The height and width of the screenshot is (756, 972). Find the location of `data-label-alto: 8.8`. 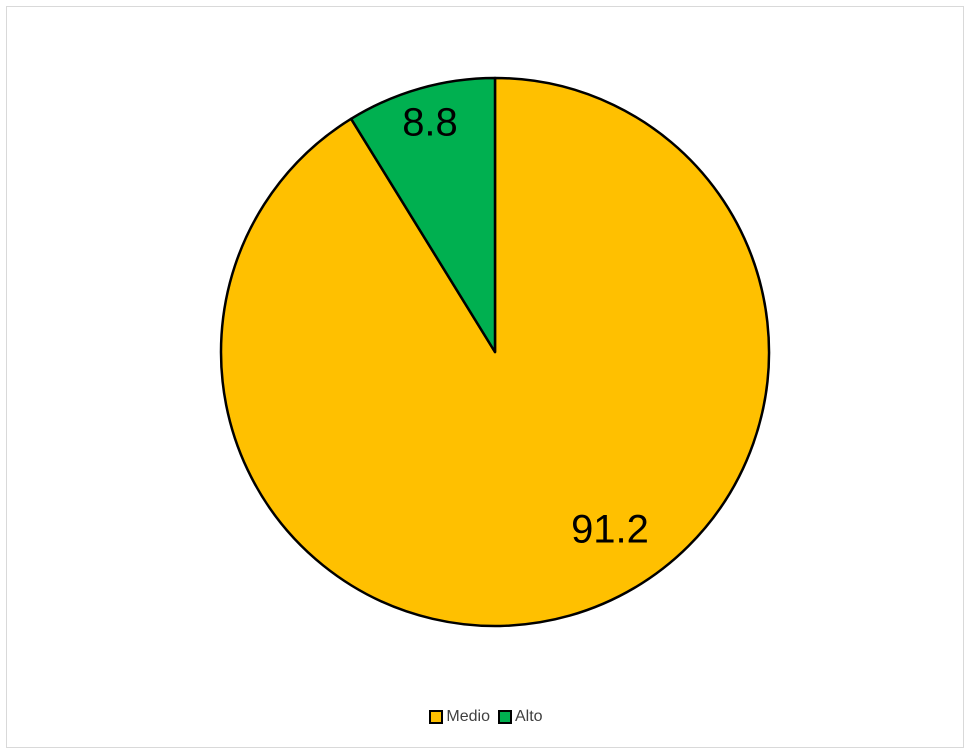

data-label-alto: 8.8 is located at coordinates (430, 123).